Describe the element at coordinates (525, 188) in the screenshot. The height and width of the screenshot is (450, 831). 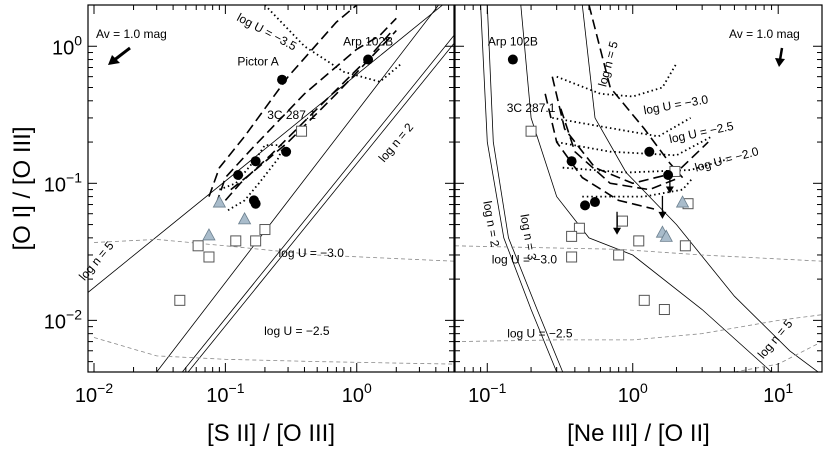
I see `density-line-n3` at that location.